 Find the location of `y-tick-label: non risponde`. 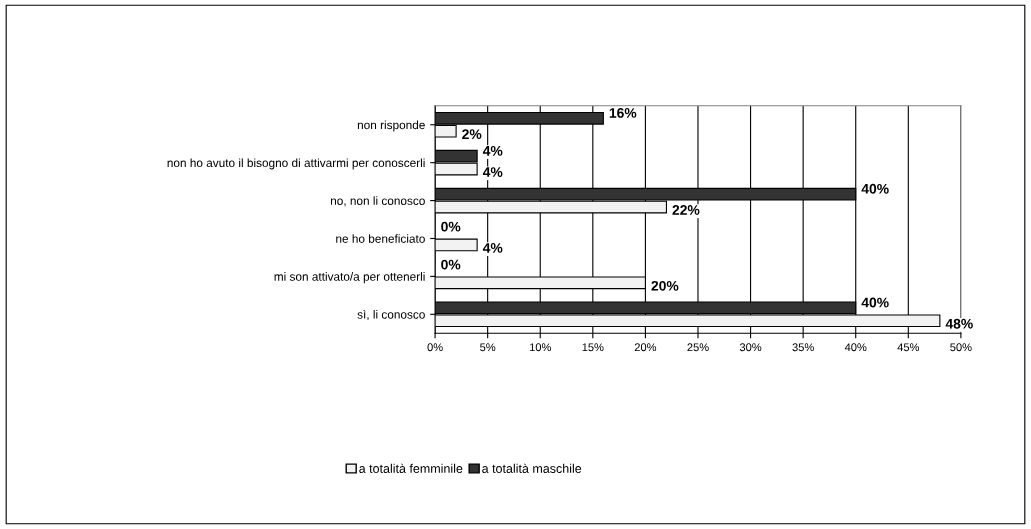

y-tick-label: non risponde is located at coordinates (391, 126).